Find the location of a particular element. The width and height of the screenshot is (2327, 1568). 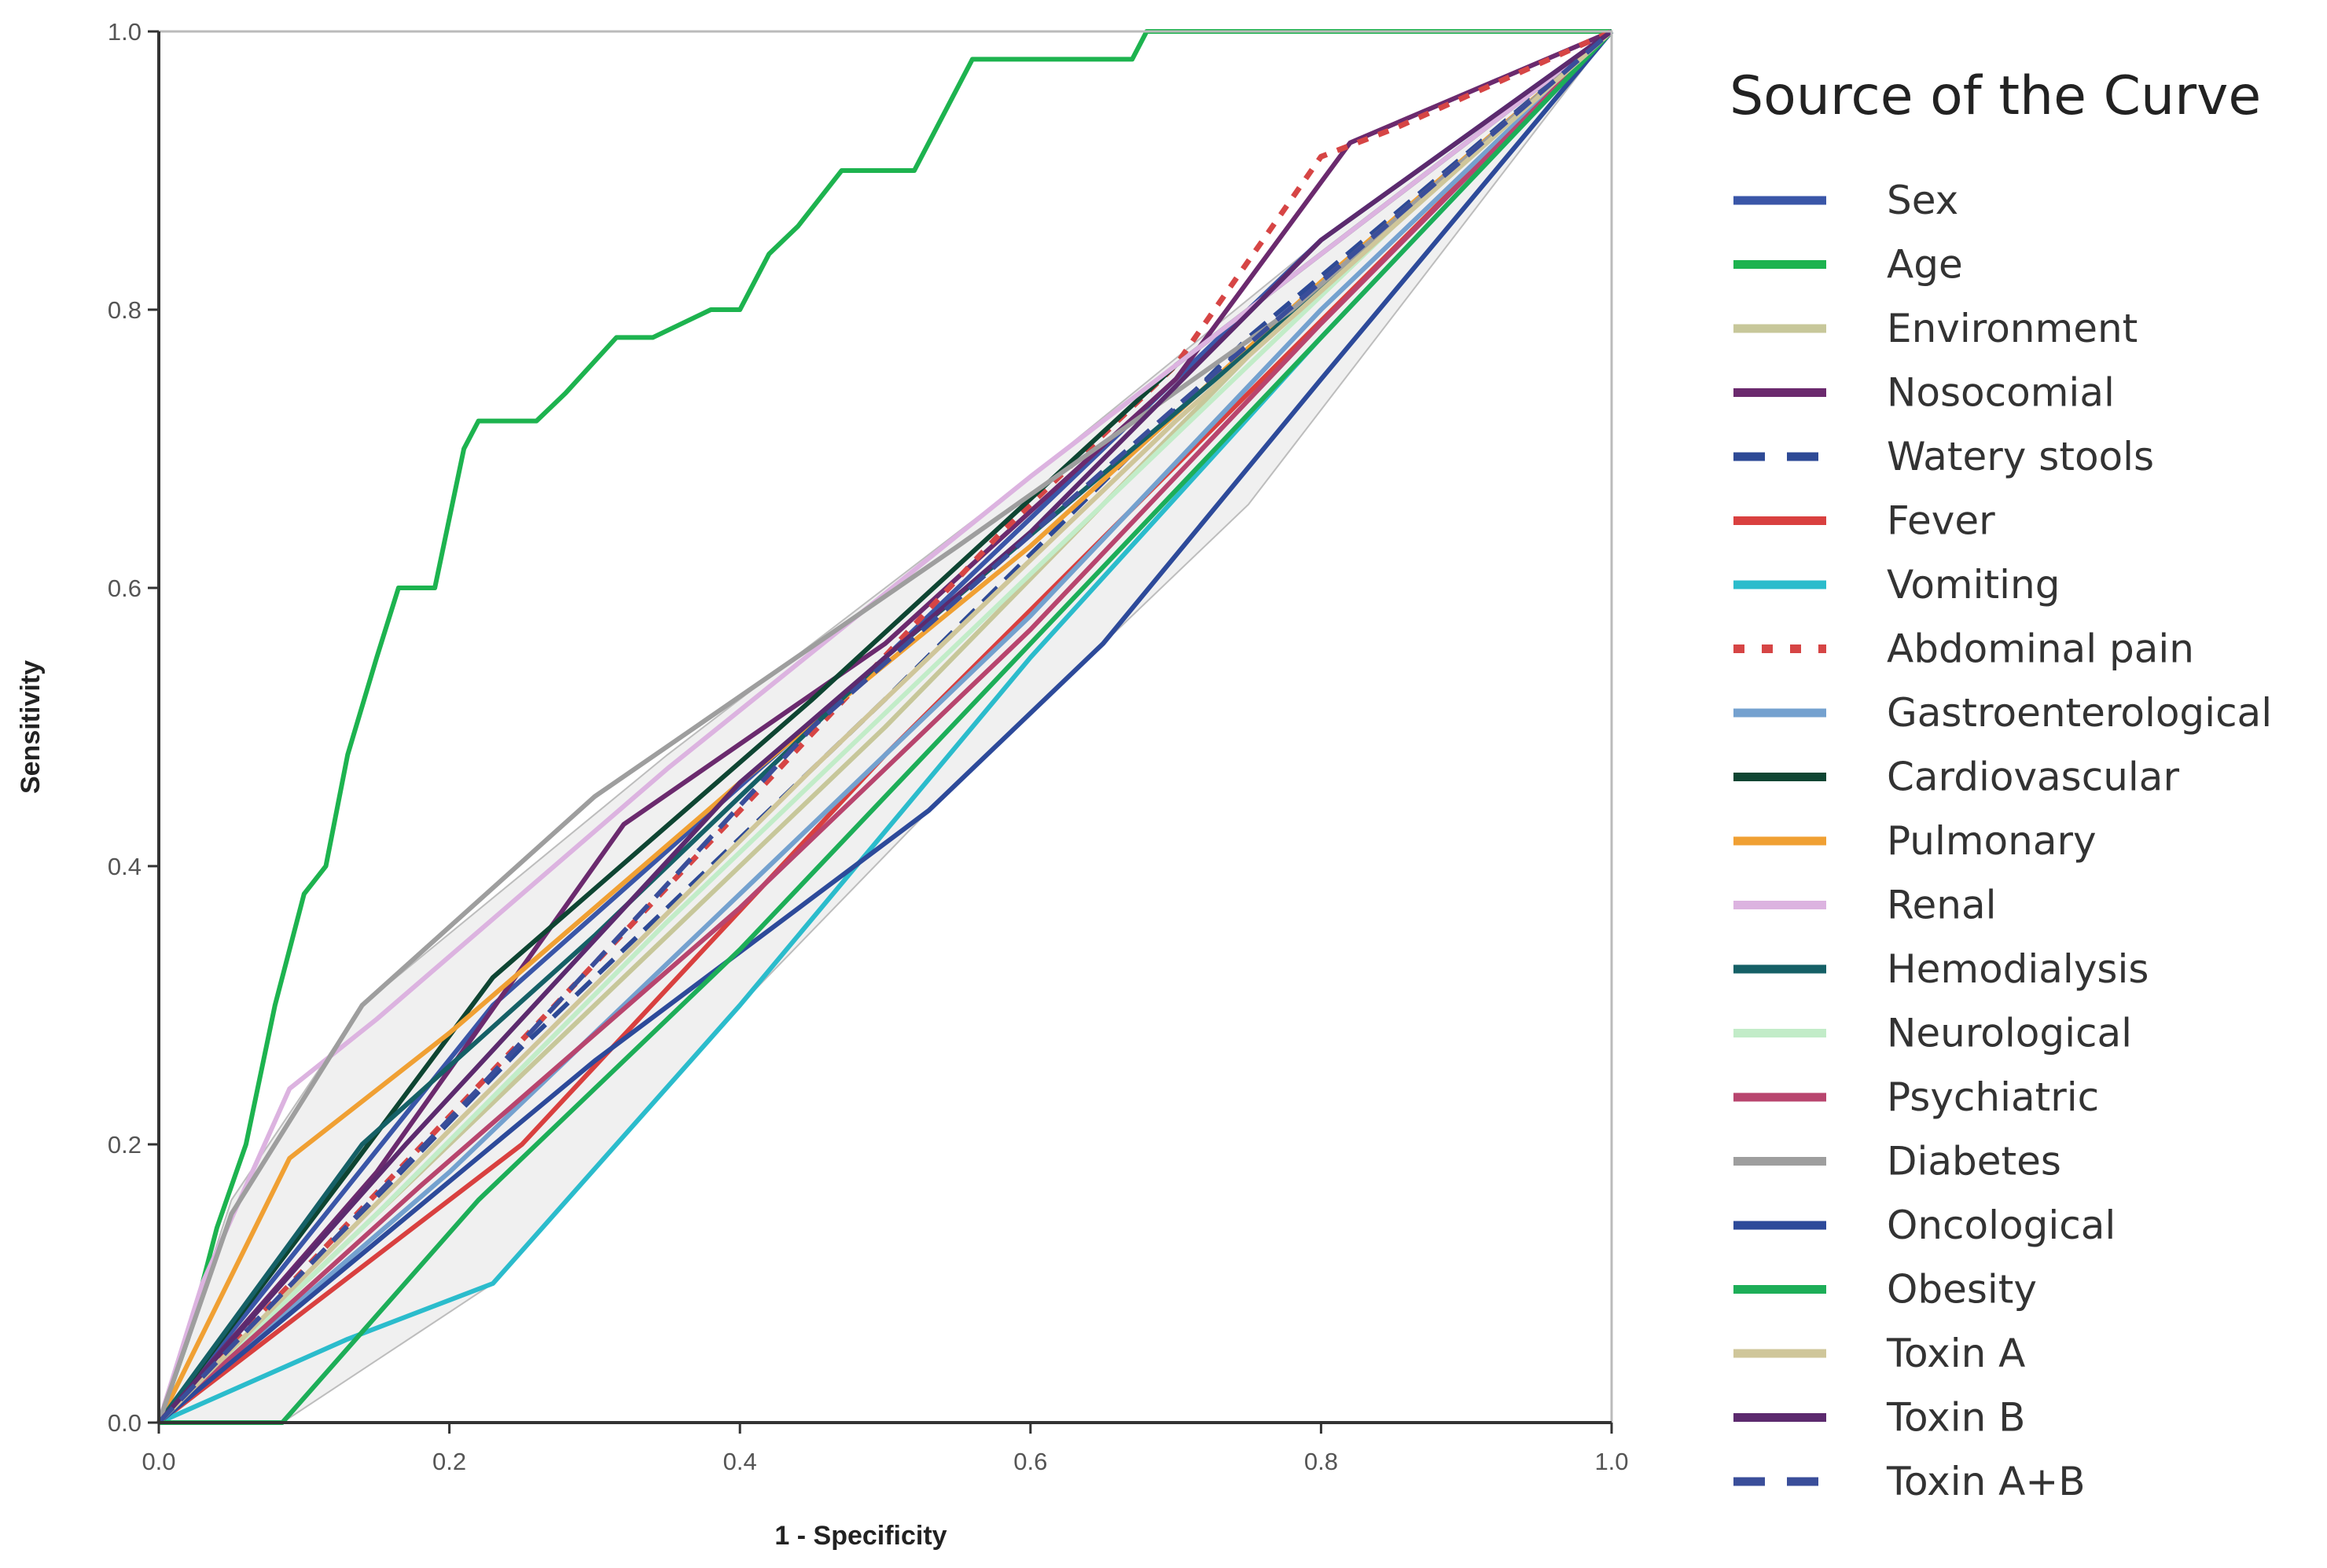

legend-label: Toxin A is located at coordinates (1955, 1353).